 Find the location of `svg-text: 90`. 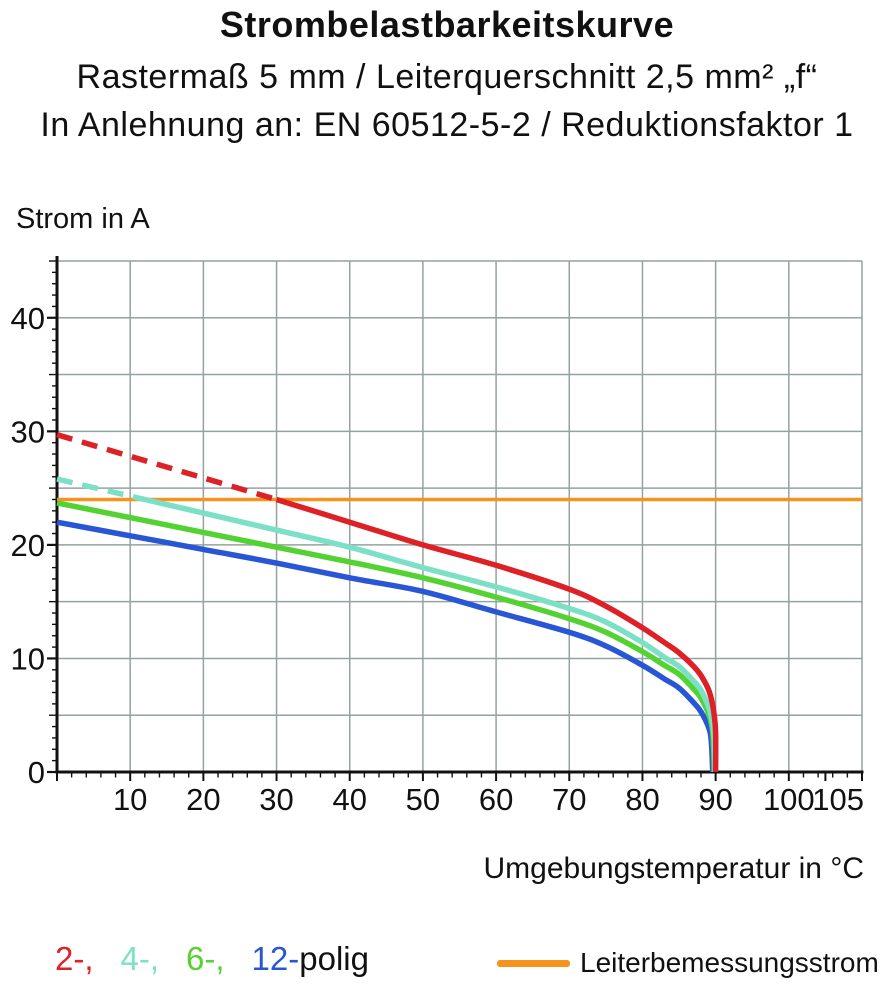

svg-text: 90 is located at coordinates (715, 799).